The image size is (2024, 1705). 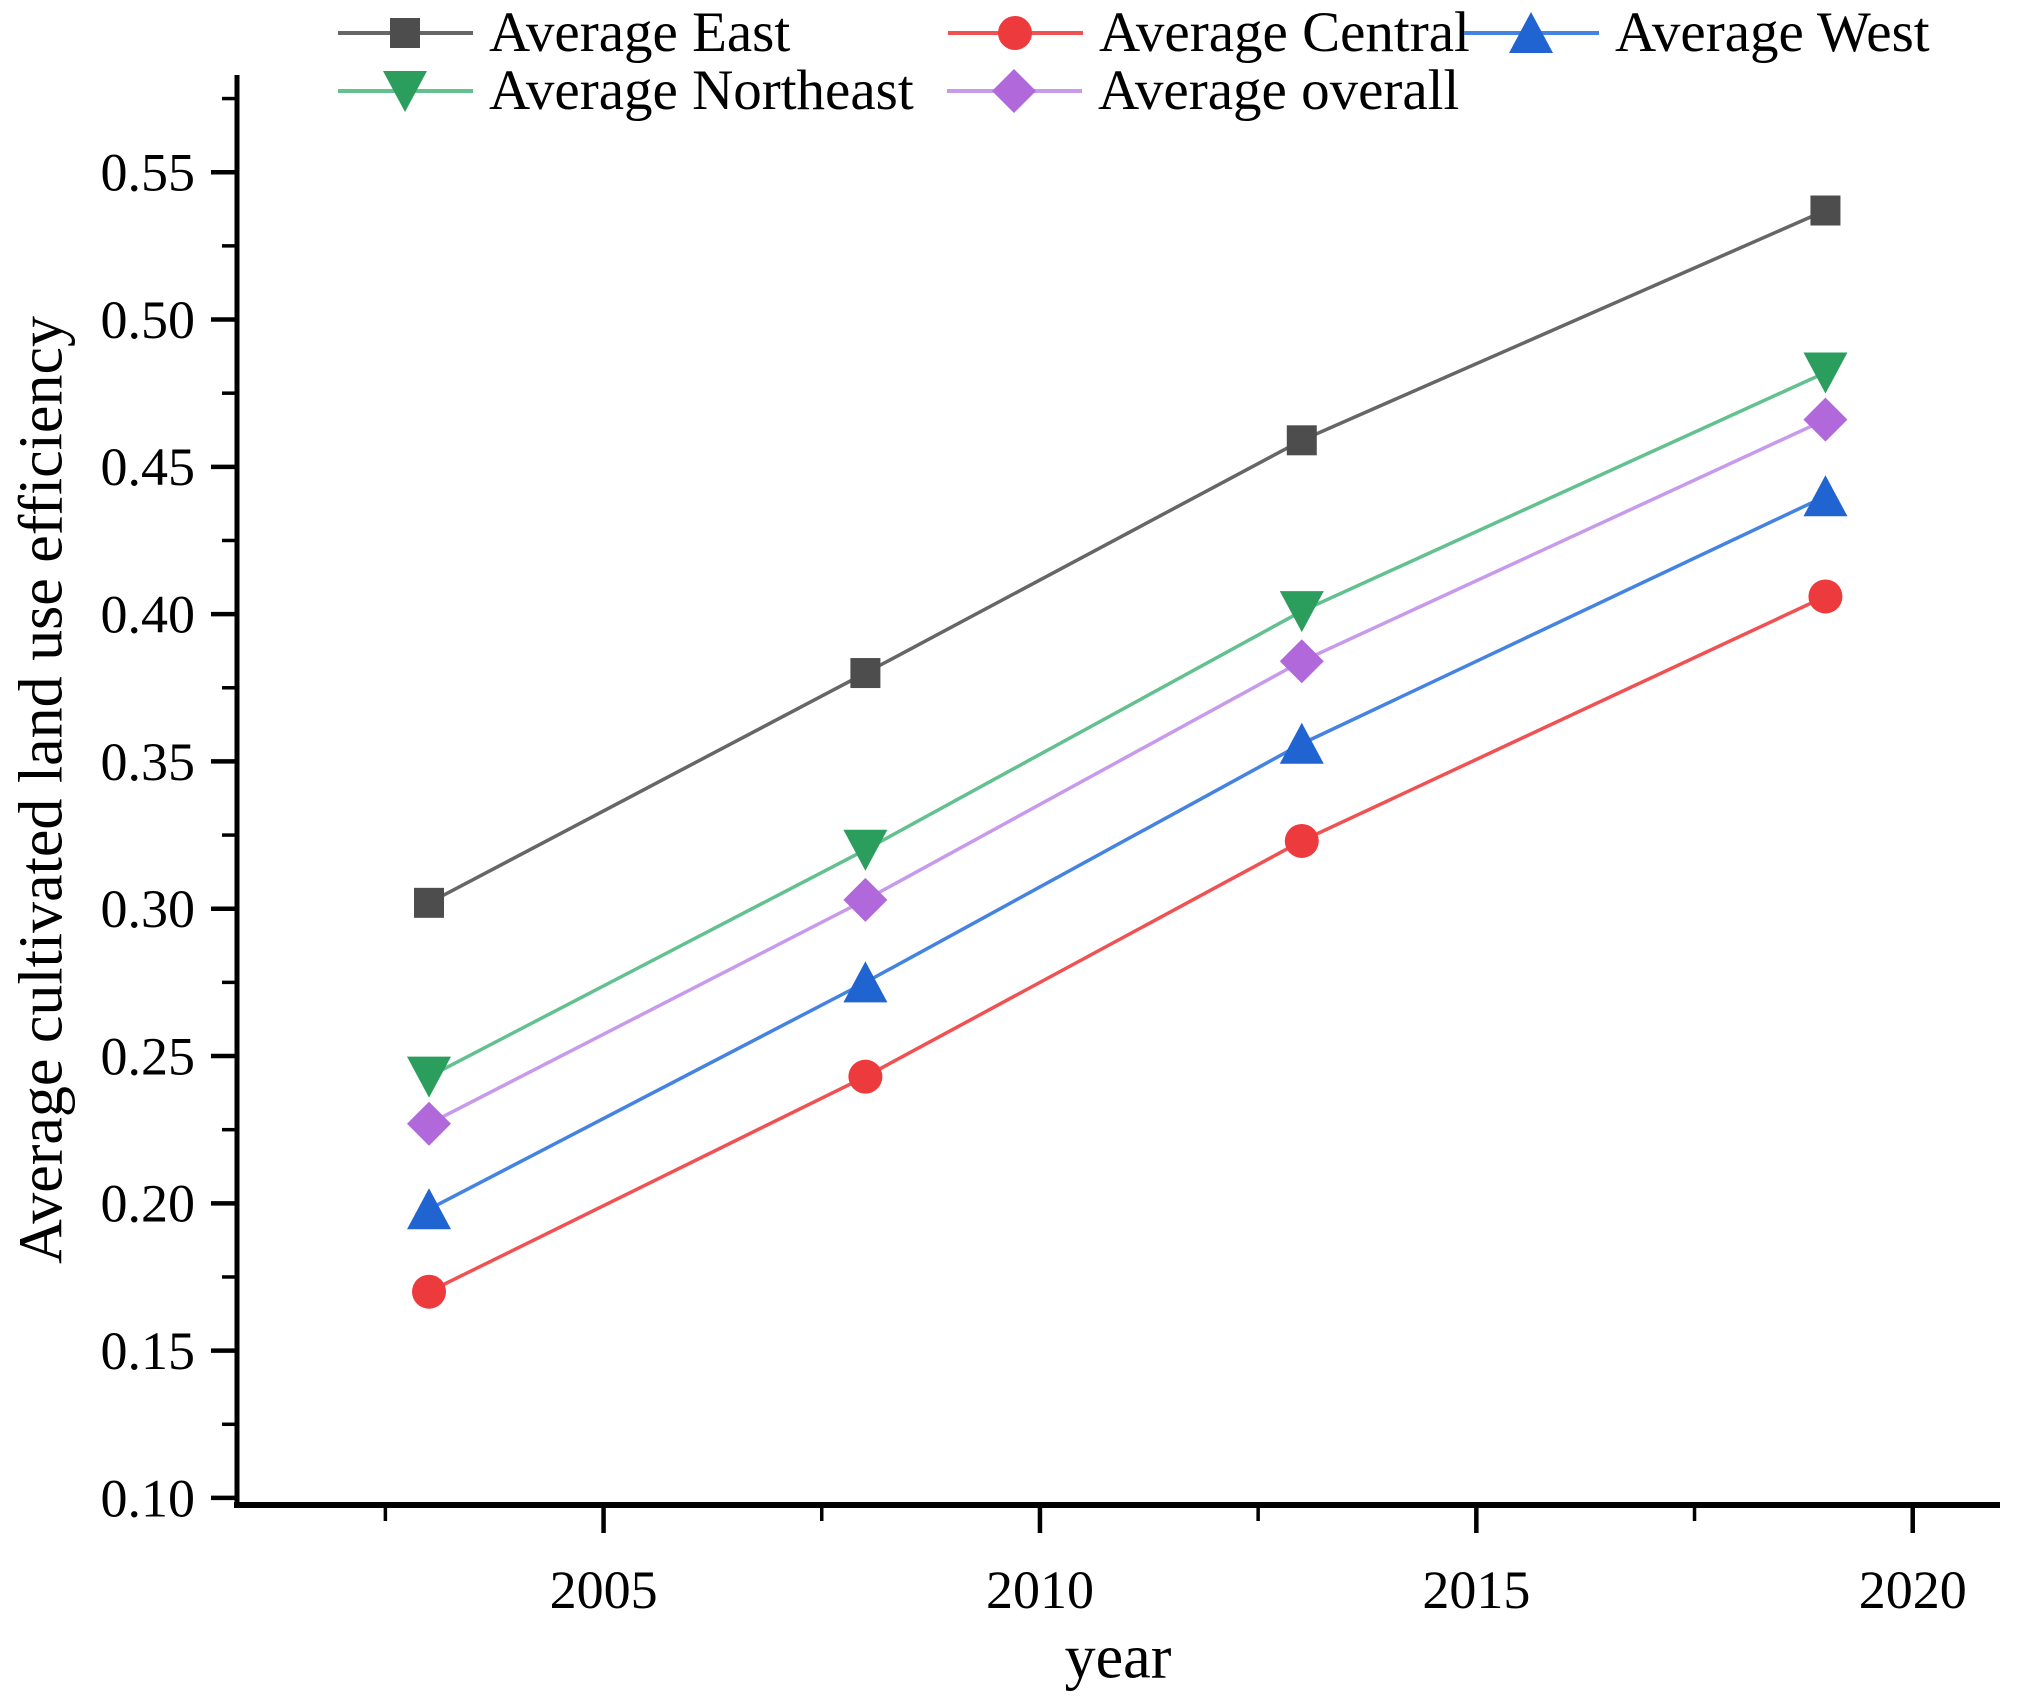 I want to click on triangle-down-marker-icon, so click(x=405, y=91).